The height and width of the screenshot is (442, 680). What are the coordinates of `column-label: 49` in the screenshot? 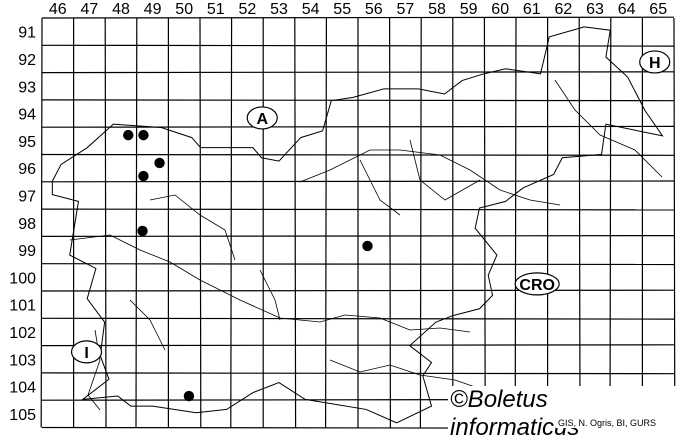 It's located at (153, 9).